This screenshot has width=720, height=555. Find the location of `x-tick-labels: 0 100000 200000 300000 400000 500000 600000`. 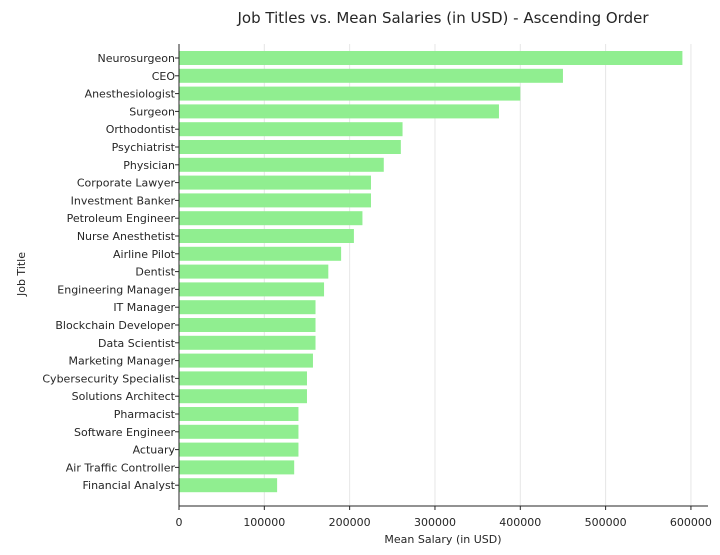

x-tick-labels: 0 100000 200000 300000 400000 500000 600000 is located at coordinates (444, 517).